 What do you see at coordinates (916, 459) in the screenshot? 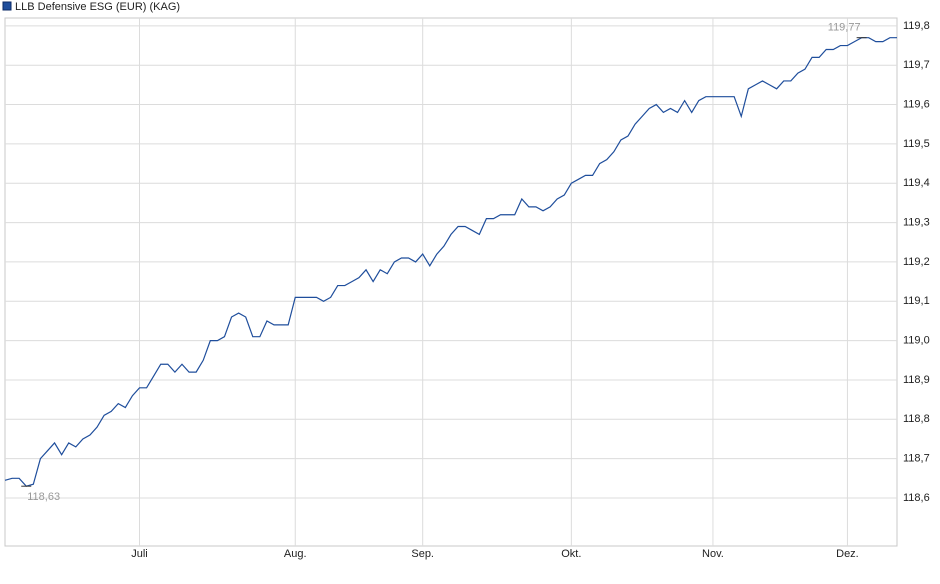
I see `y-tick-label: 118,7` at bounding box center [916, 459].